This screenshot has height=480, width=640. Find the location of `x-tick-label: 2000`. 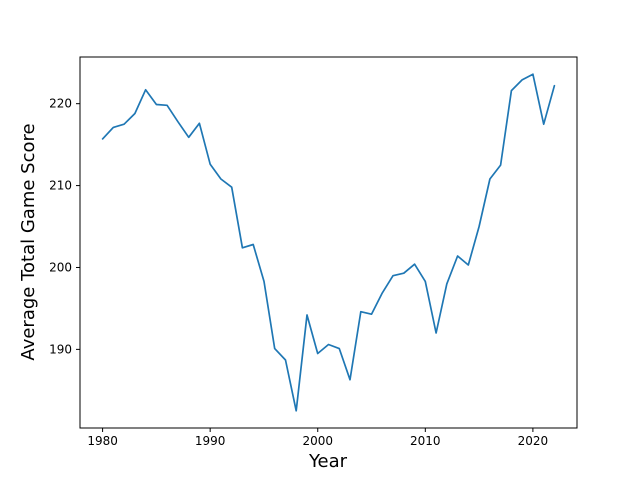

x-tick-label: 2000 is located at coordinates (317, 441).